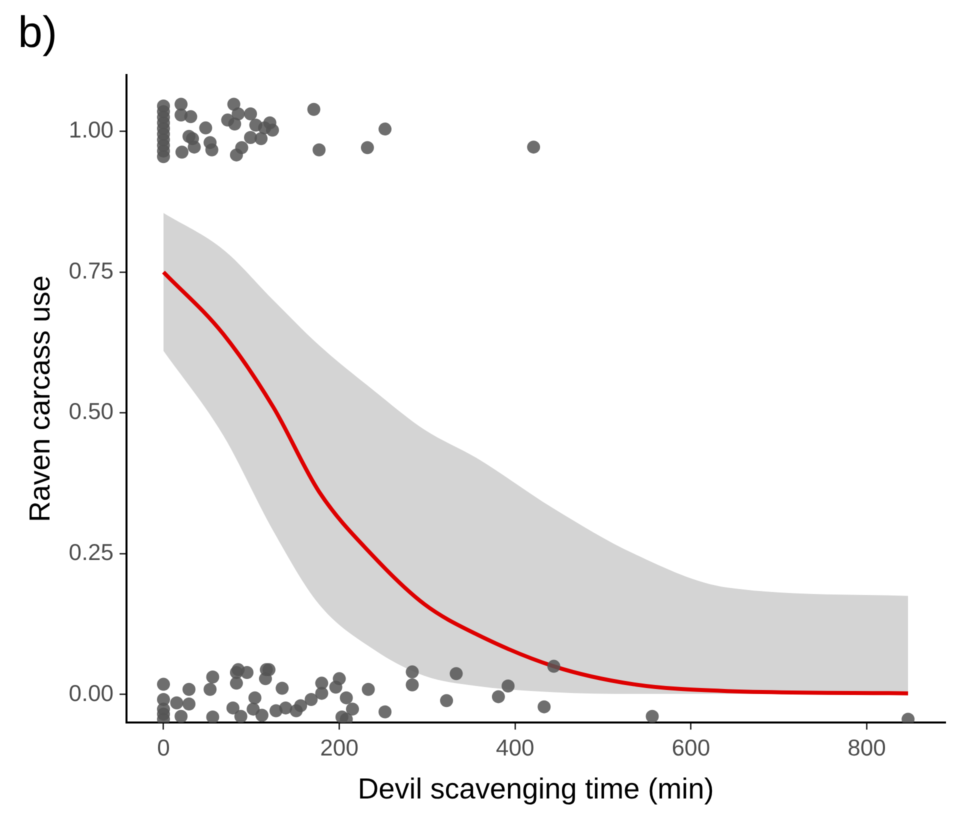 This screenshot has width=953, height=822. What do you see at coordinates (91, 552) in the screenshot?
I see `y-tick-label: 0.25` at bounding box center [91, 552].